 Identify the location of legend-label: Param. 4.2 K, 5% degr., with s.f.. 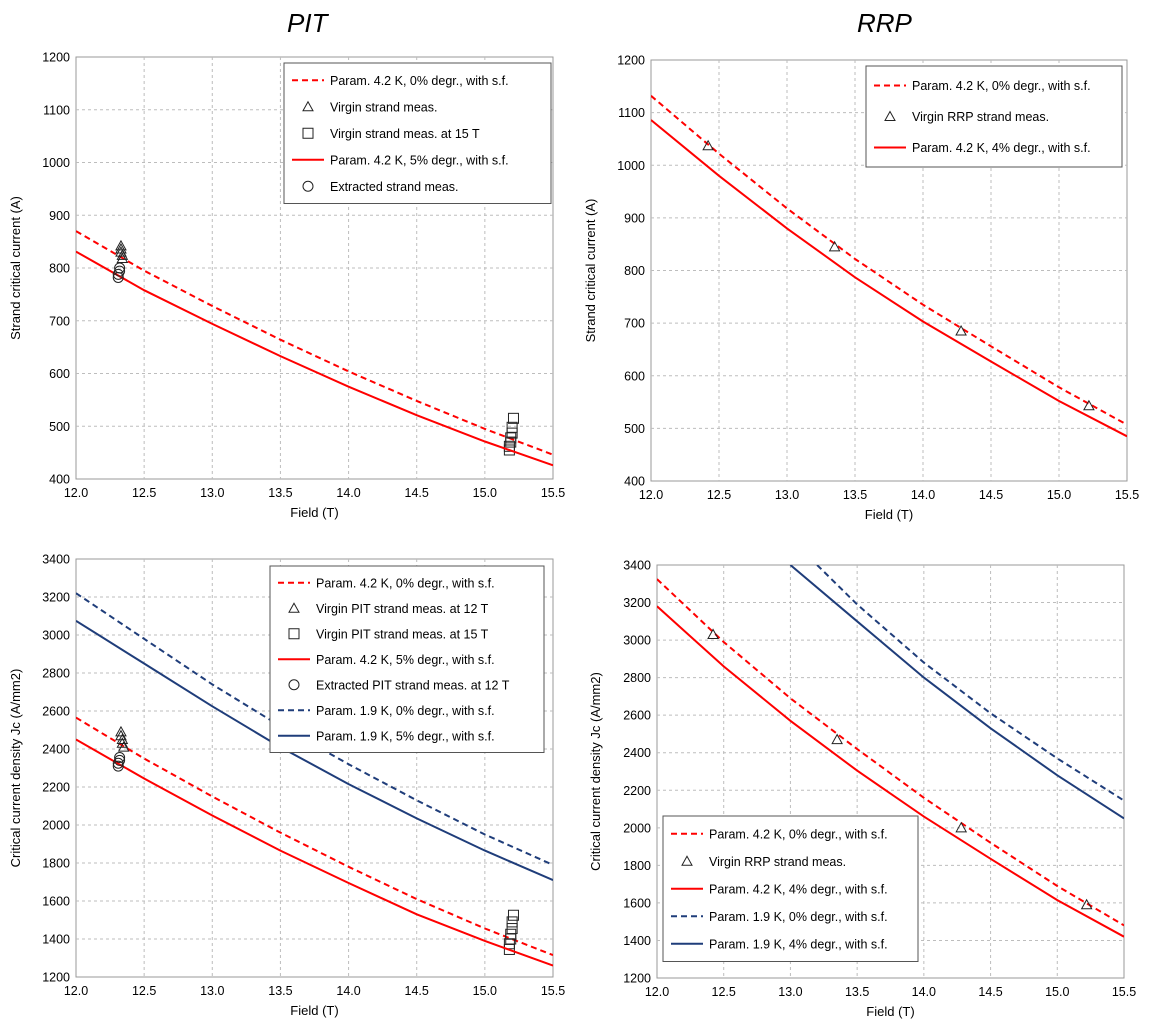
(405, 660).